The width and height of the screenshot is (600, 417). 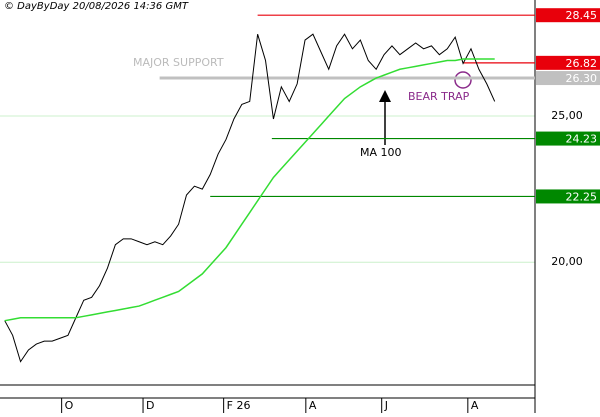 What do you see at coordinates (567, 115) in the screenshot?
I see `y-tick-label: 25,00` at bounding box center [567, 115].